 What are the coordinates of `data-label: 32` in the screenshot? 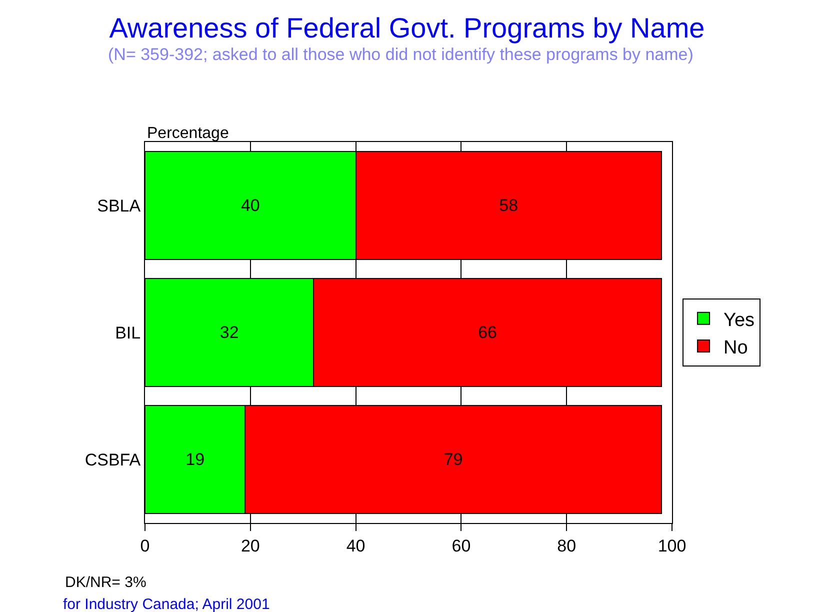 It's located at (229, 332).